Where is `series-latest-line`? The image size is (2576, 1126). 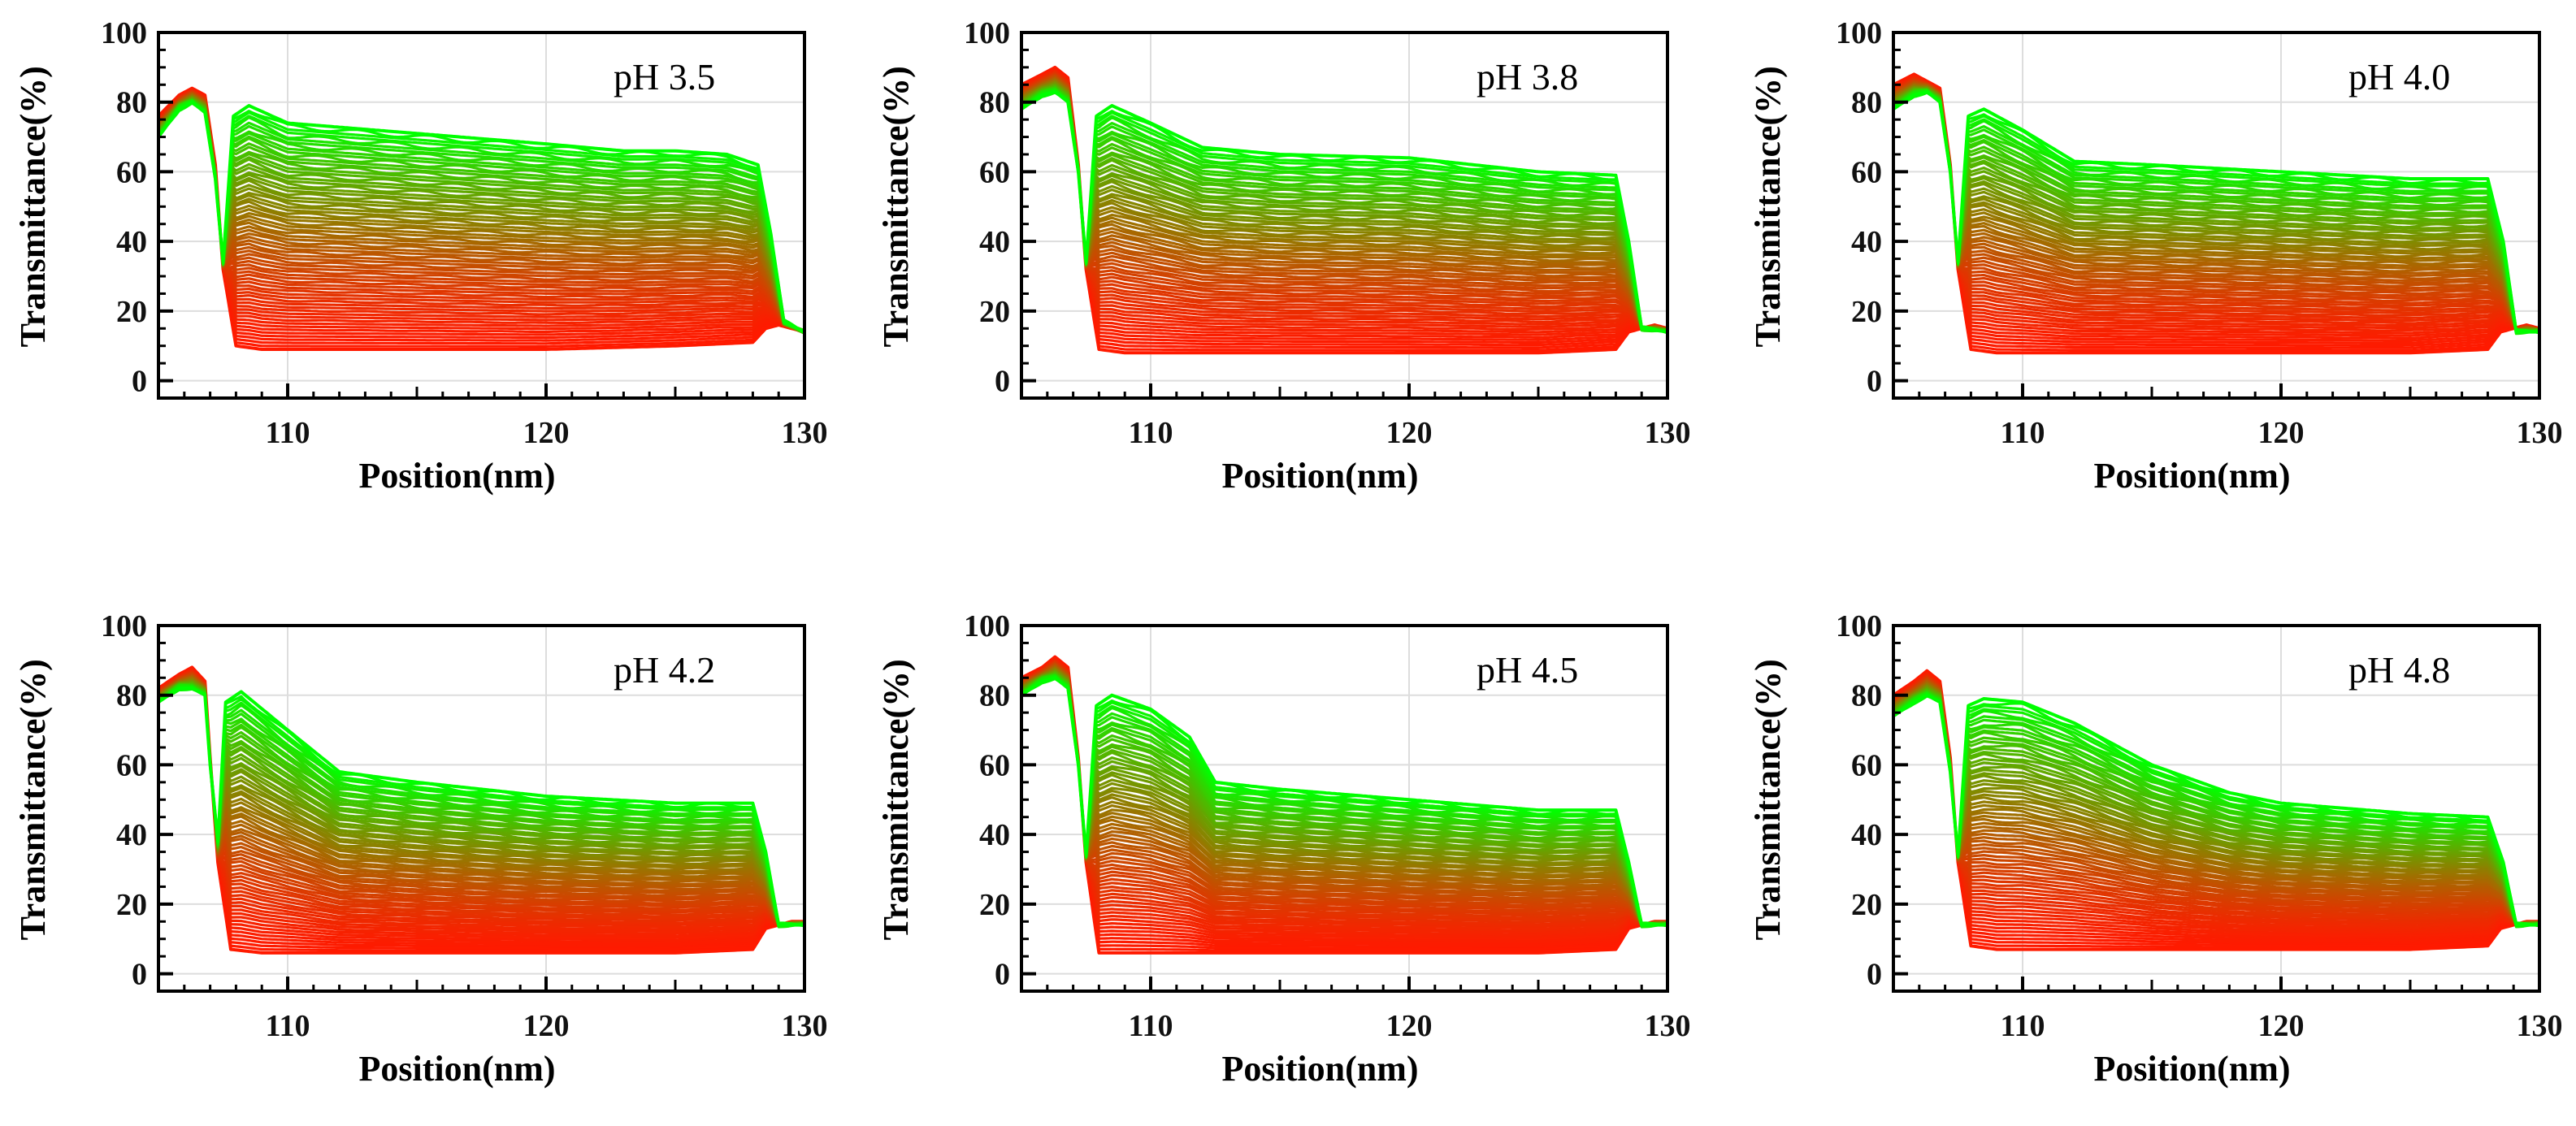 series-latest-line is located at coordinates (2215, 810).